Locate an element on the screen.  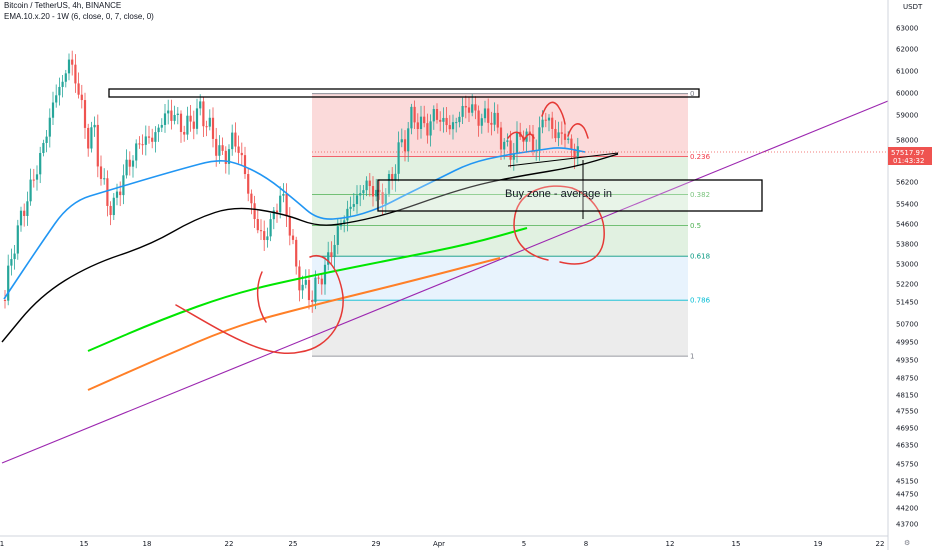
fib-zone is located at coordinates (500, 240).